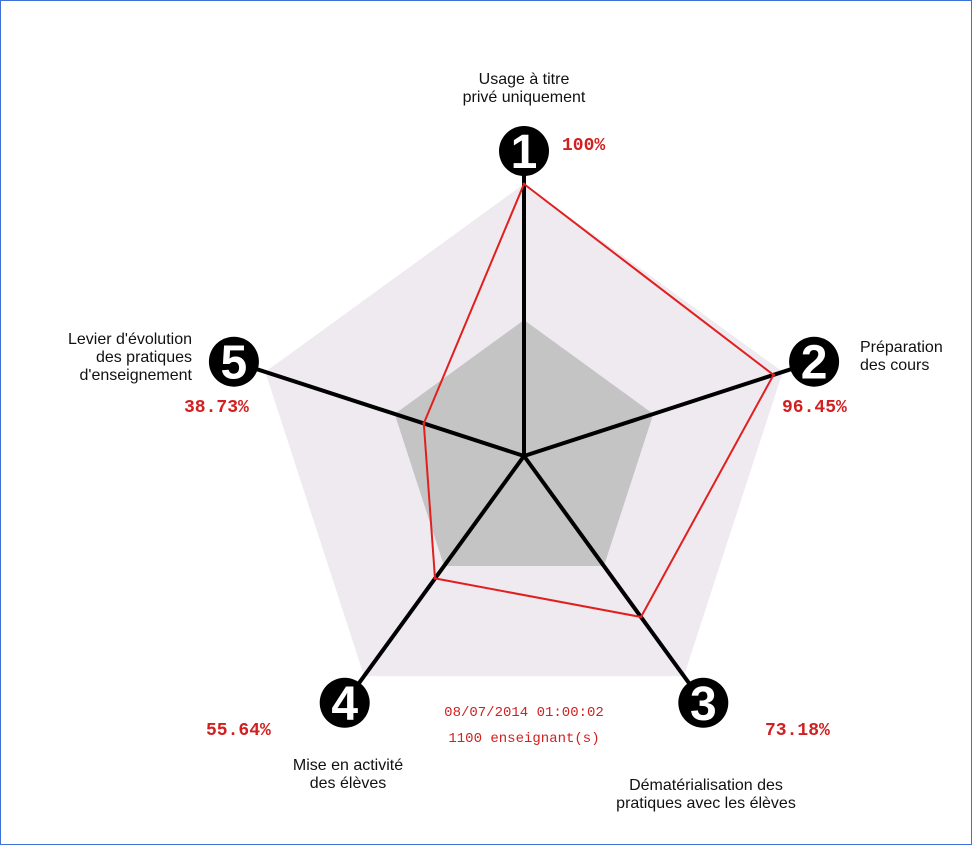 The height and width of the screenshot is (845, 972). I want to click on marker-number: 3, so click(703, 704).